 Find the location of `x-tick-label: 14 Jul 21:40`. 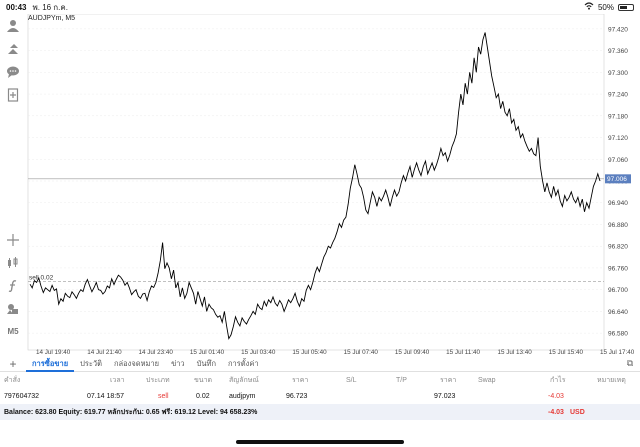

x-tick-label: 14 Jul 21:40 is located at coordinates (104, 352).